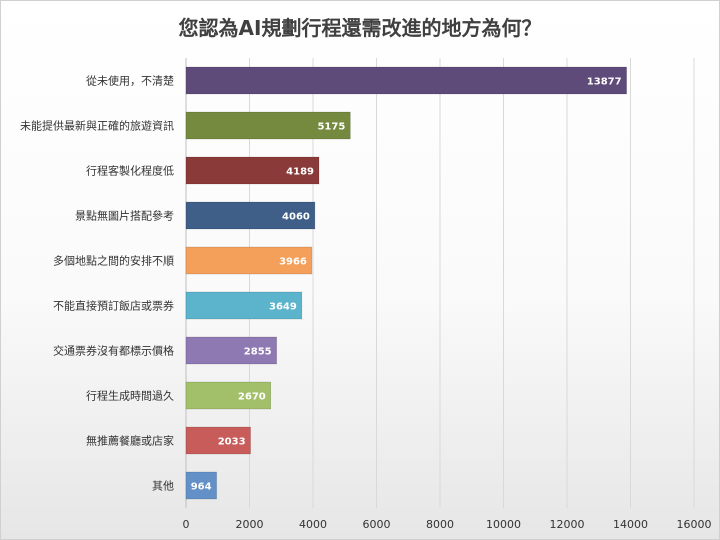 The height and width of the screenshot is (540, 720). Describe the element at coordinates (283, 307) in the screenshot. I see `data-label: 3649` at that location.